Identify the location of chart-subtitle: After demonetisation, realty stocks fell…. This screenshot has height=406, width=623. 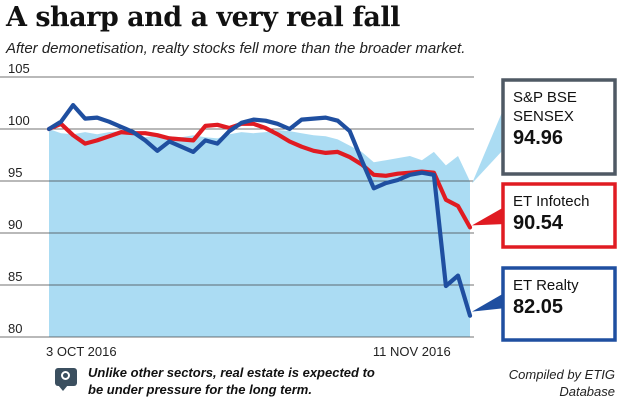
(236, 48).